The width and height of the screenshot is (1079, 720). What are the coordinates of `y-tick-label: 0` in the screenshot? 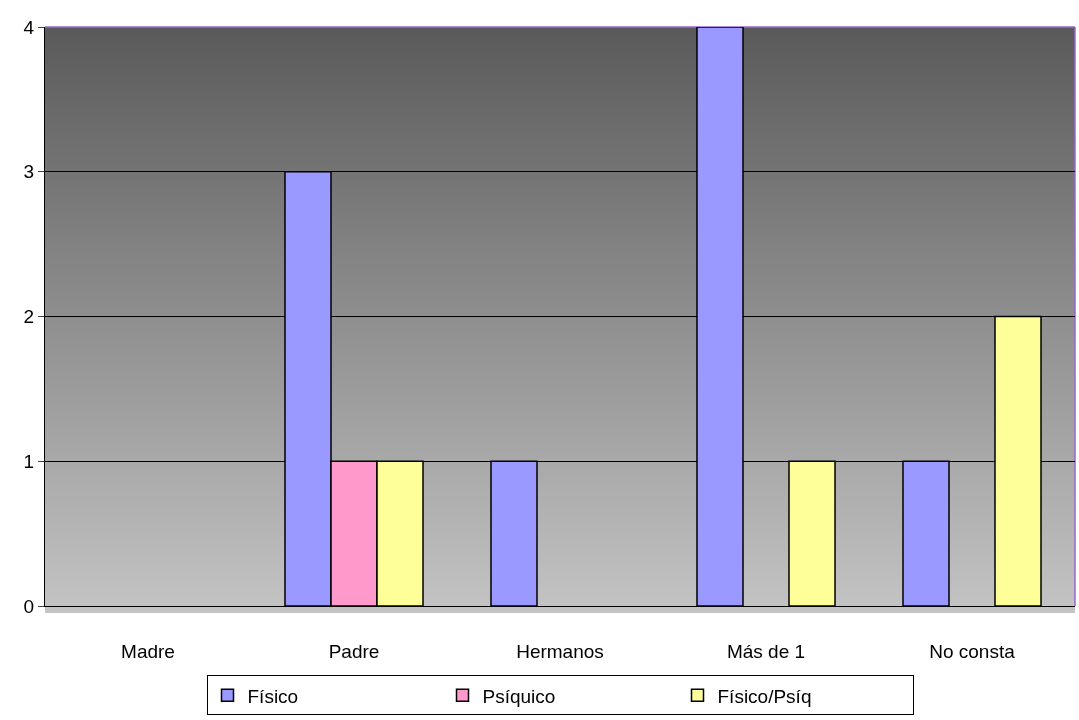 It's located at (29, 606).